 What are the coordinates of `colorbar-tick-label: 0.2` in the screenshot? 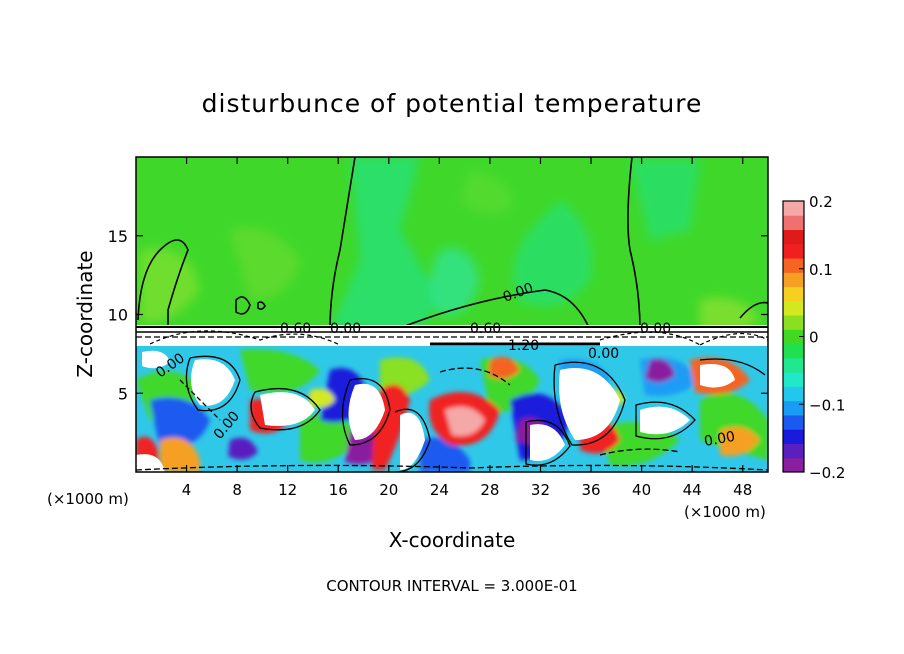 It's located at (821, 202).